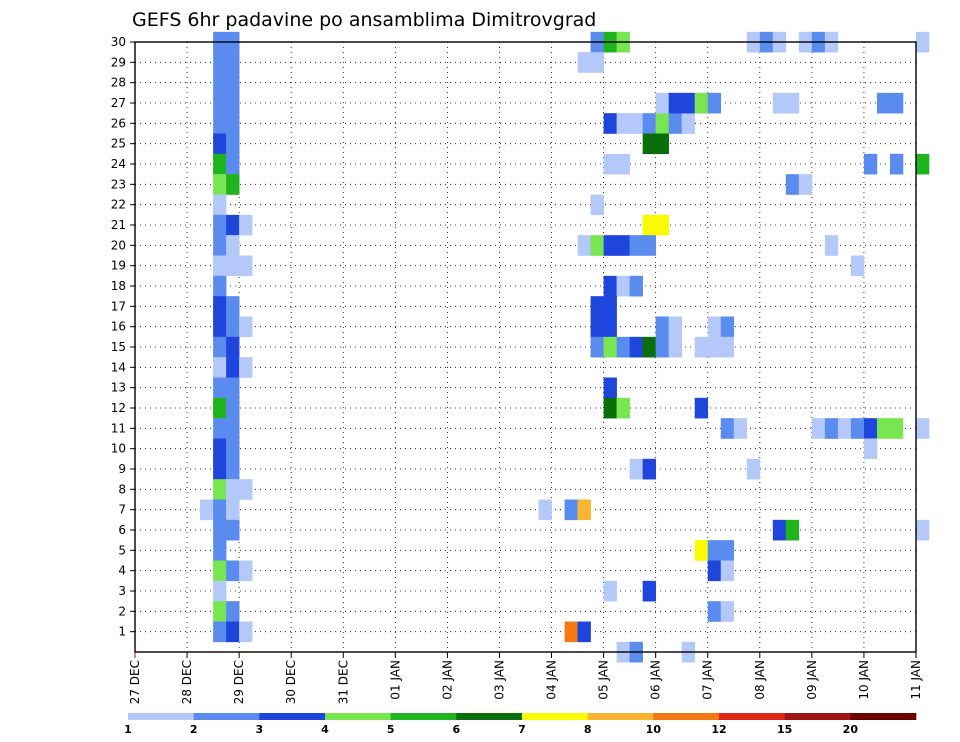 The width and height of the screenshot is (960, 742). I want to click on y-tick-label: 24, so click(118, 164).